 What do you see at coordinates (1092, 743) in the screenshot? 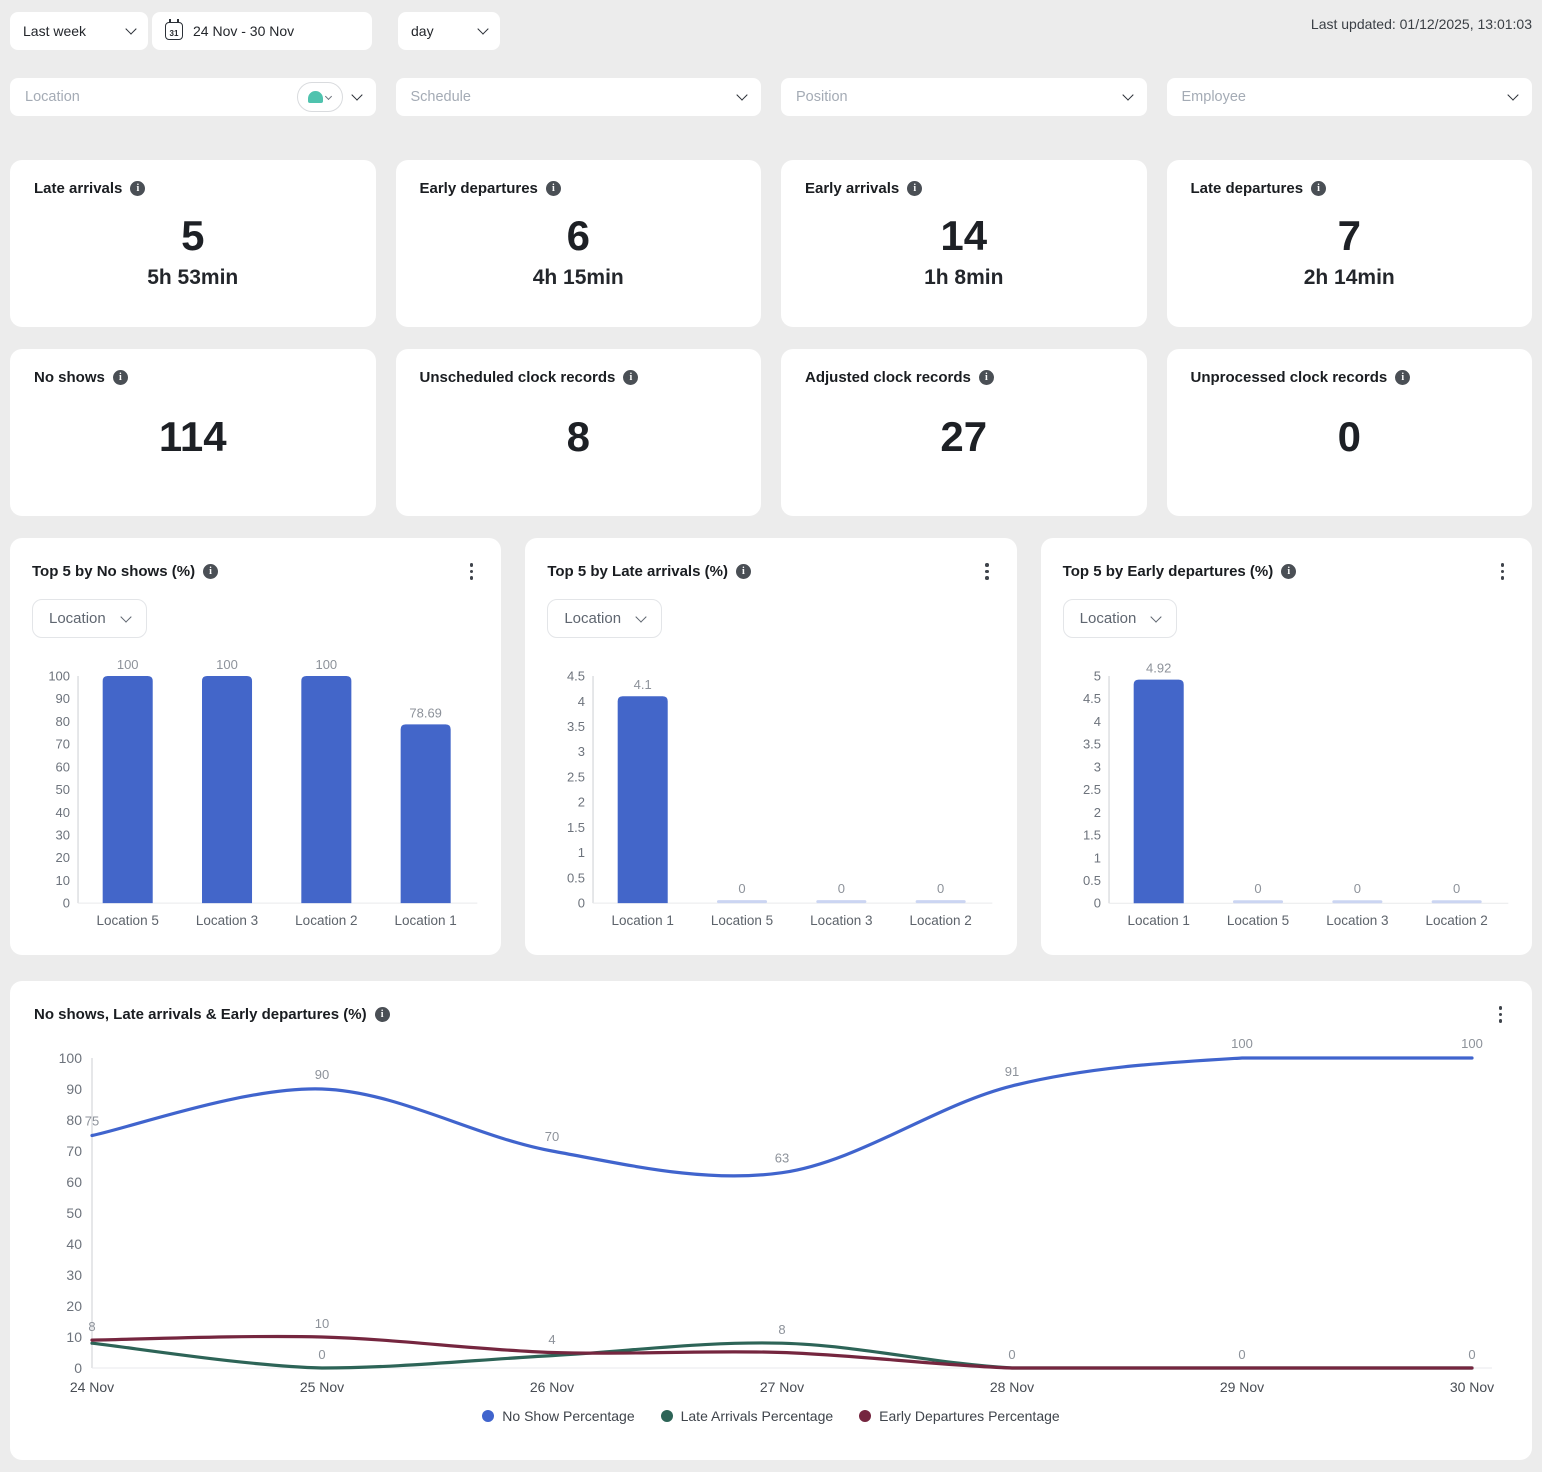
I see `svg-text: 3.5` at bounding box center [1092, 743].